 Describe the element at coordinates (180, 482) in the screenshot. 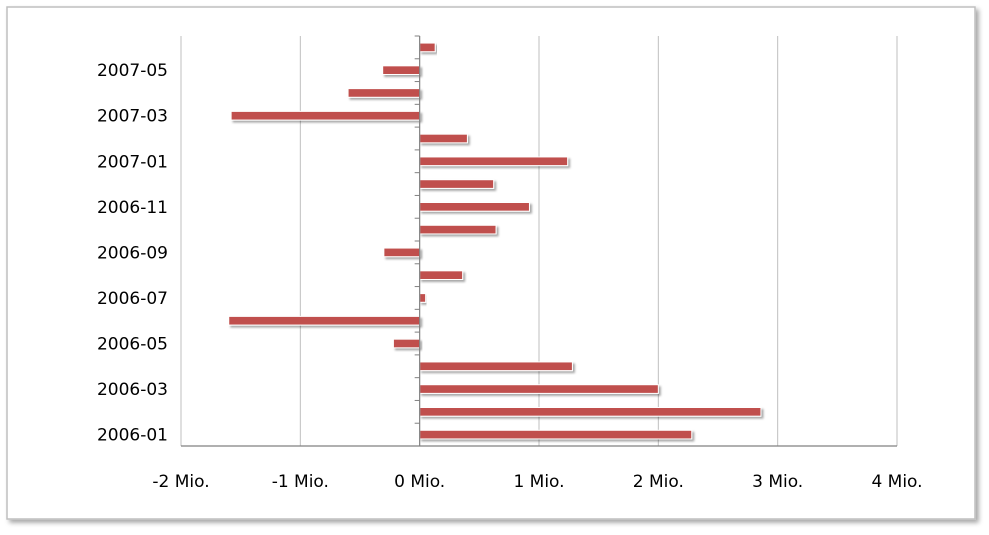

I see `x-tick-label: -2 Mio.` at that location.